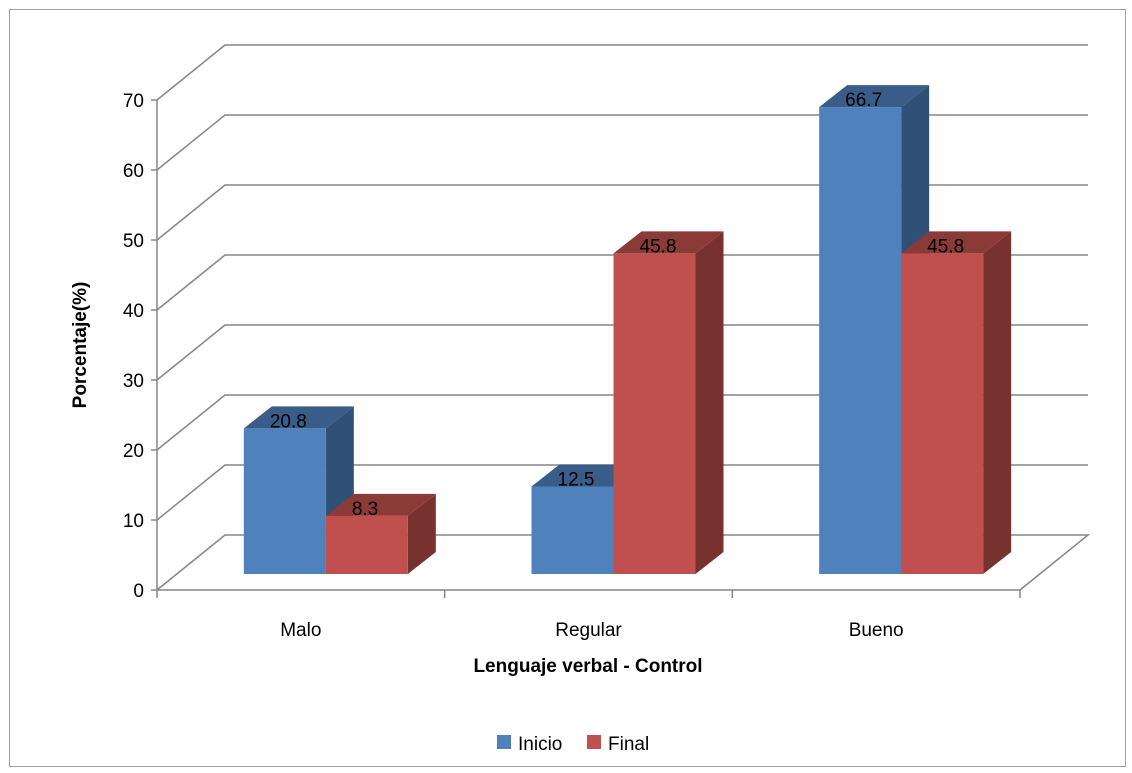  I want to click on y-tick-label: 20, so click(133, 451).